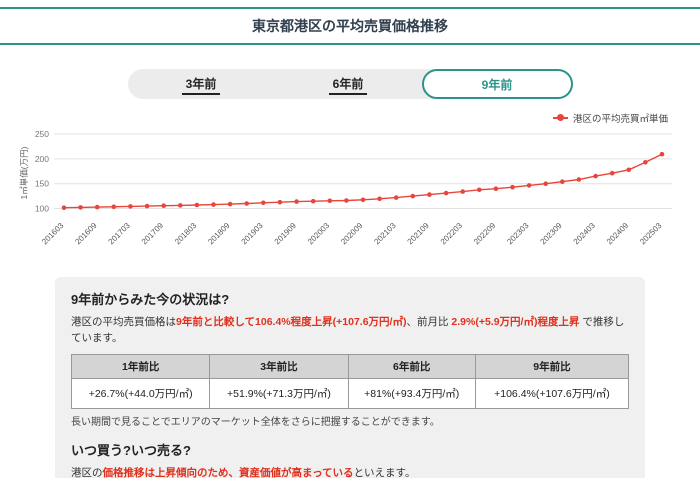 The width and height of the screenshot is (700, 478). I want to click on svg-text: 201703, so click(120, 234).